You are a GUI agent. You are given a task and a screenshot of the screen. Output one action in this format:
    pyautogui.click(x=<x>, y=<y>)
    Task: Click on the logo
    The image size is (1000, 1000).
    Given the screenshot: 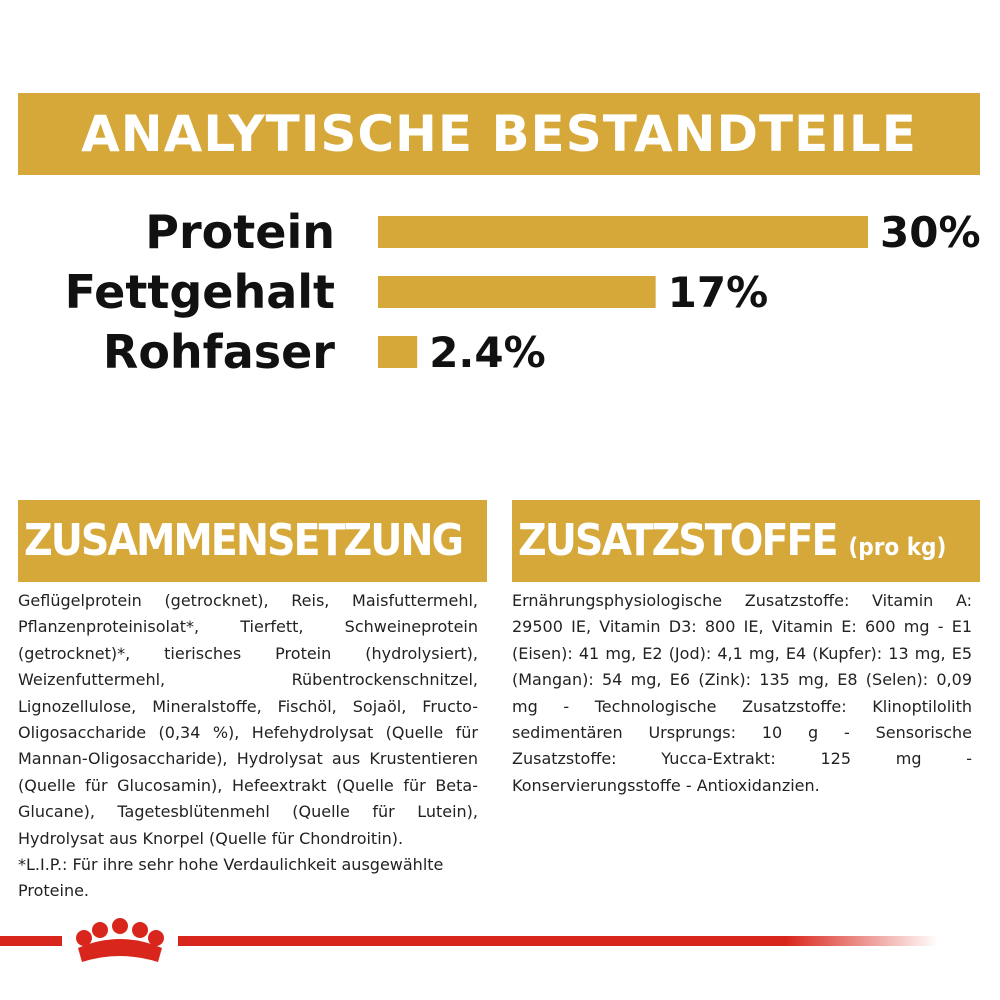 What is the action you would take?
    pyautogui.click(x=120, y=940)
    